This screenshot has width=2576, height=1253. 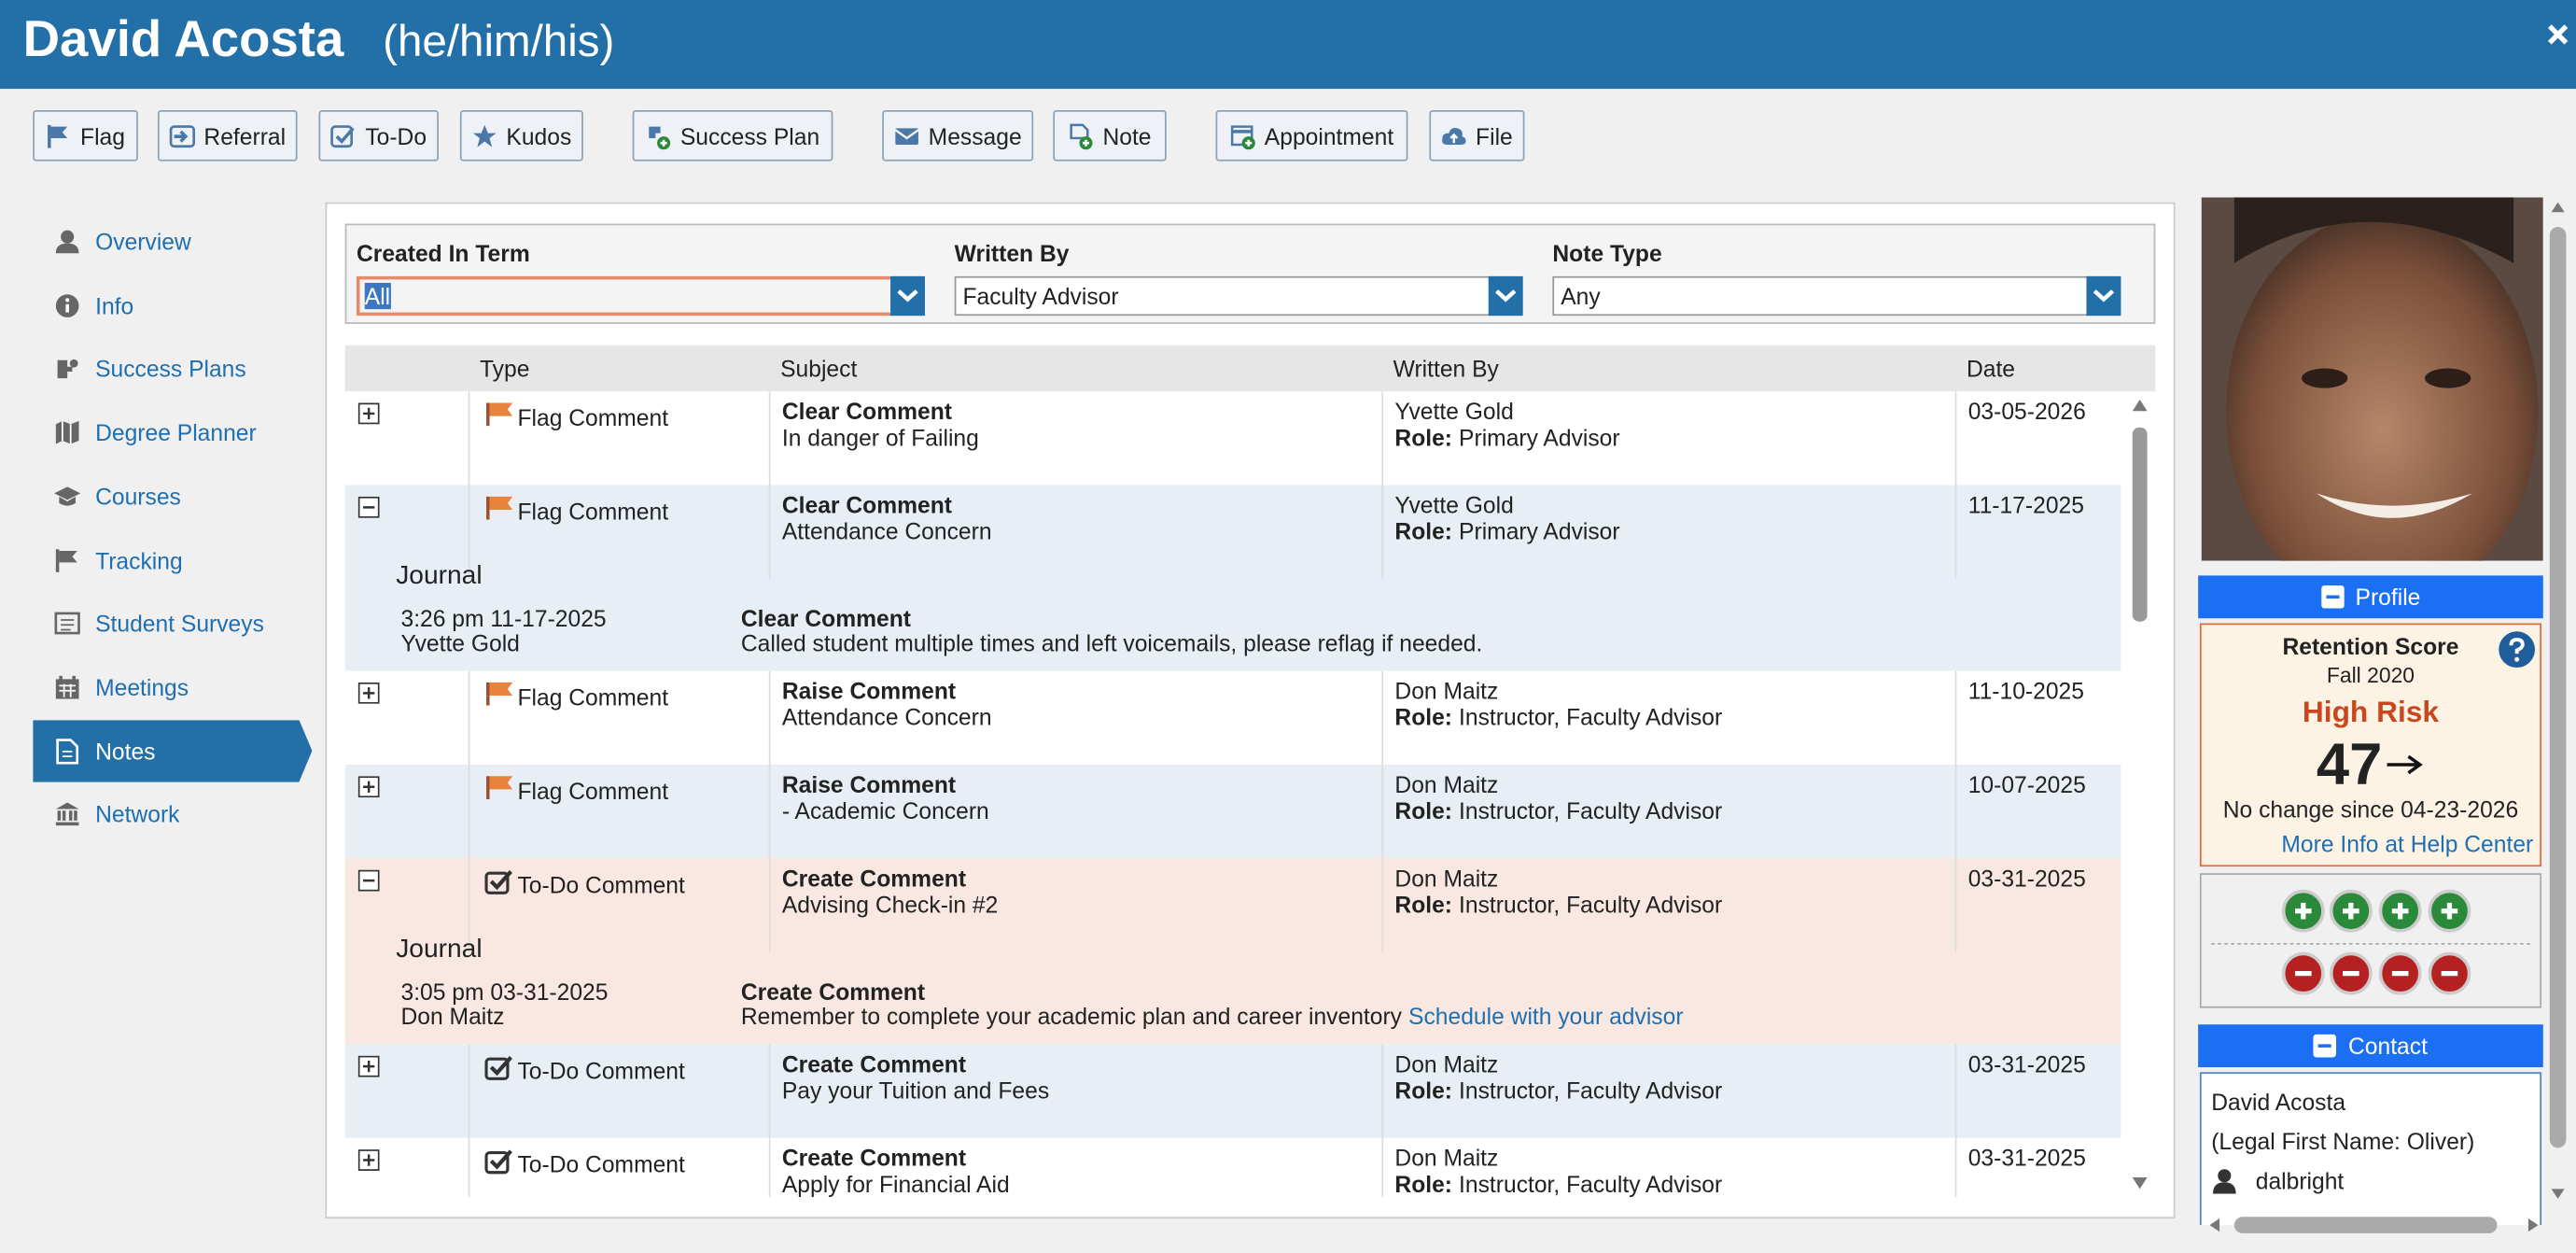 What do you see at coordinates (2517, 649) in the screenshot?
I see `help-icon` at bounding box center [2517, 649].